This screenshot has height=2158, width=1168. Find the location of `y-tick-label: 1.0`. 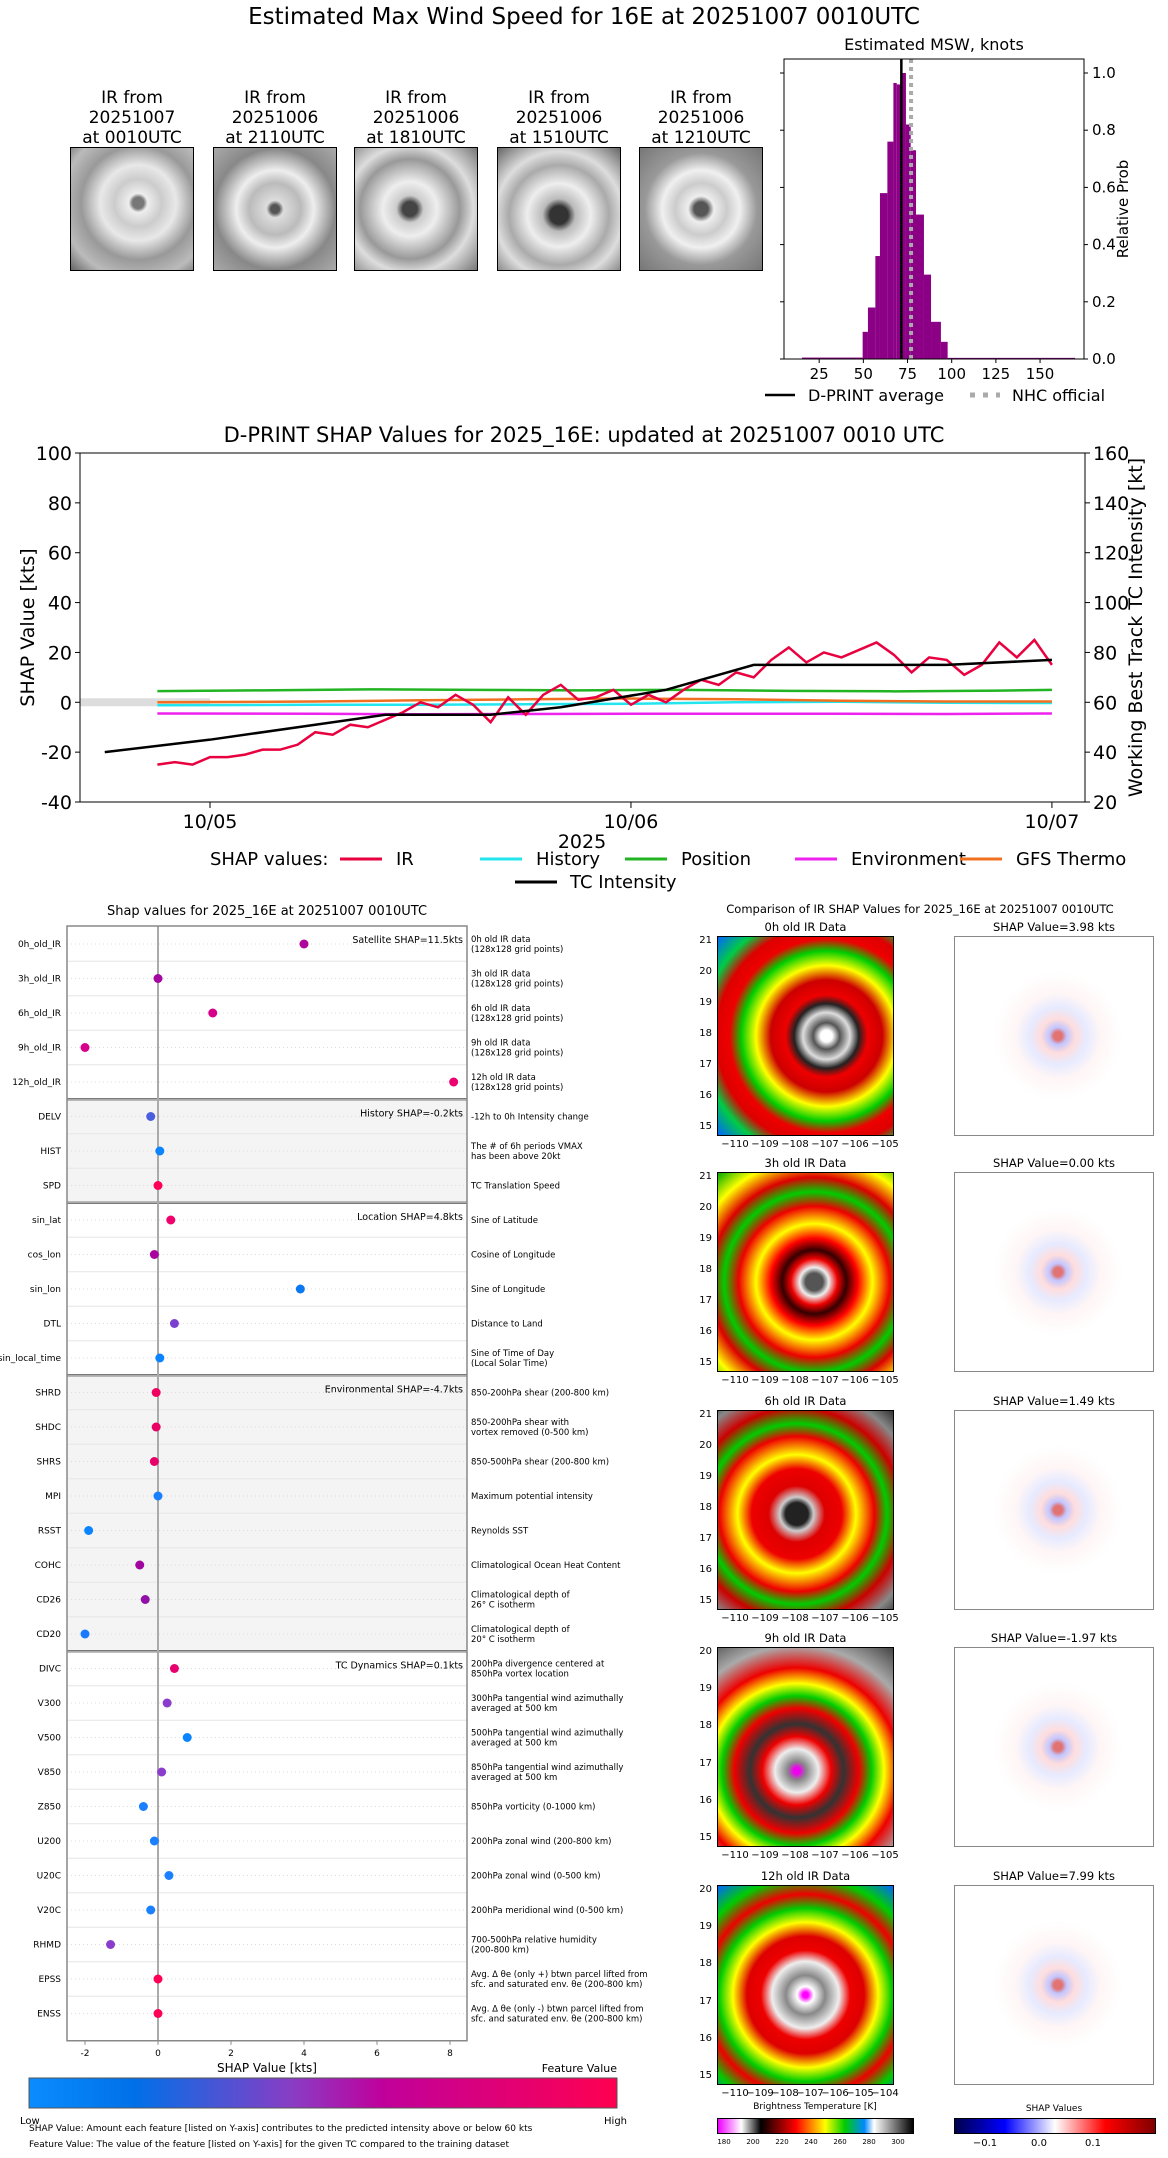

y-tick-label: 1.0 is located at coordinates (1104, 73).